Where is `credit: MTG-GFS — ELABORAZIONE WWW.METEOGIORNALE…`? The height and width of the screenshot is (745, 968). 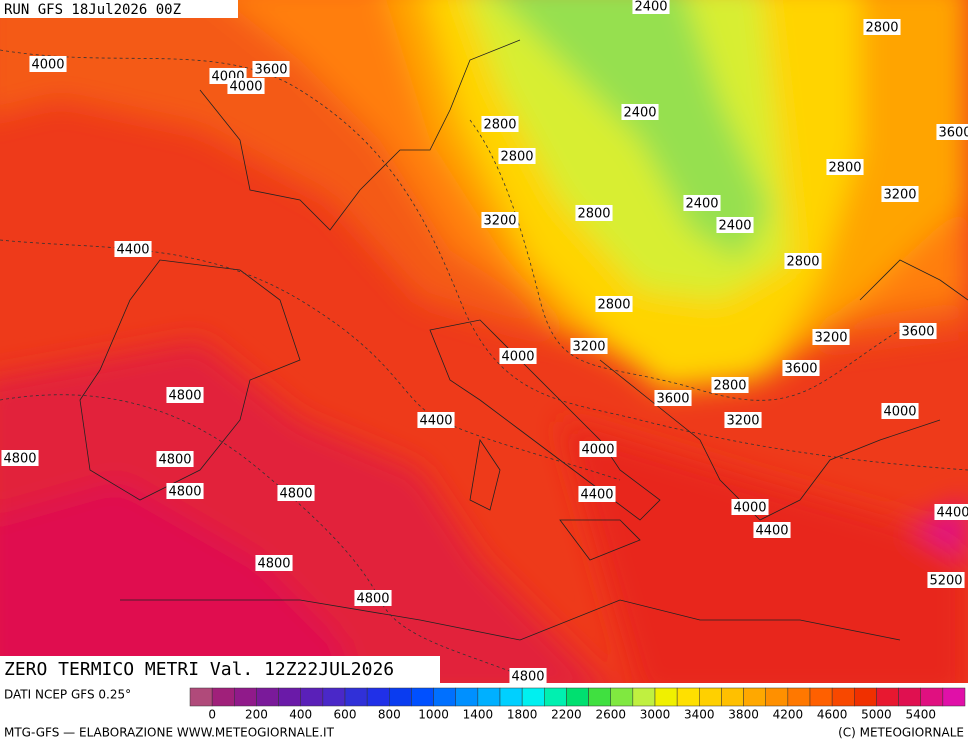 credit: MTG-GFS — ELABORAZIONE WWW.METEOGIORNALE… is located at coordinates (169, 733).